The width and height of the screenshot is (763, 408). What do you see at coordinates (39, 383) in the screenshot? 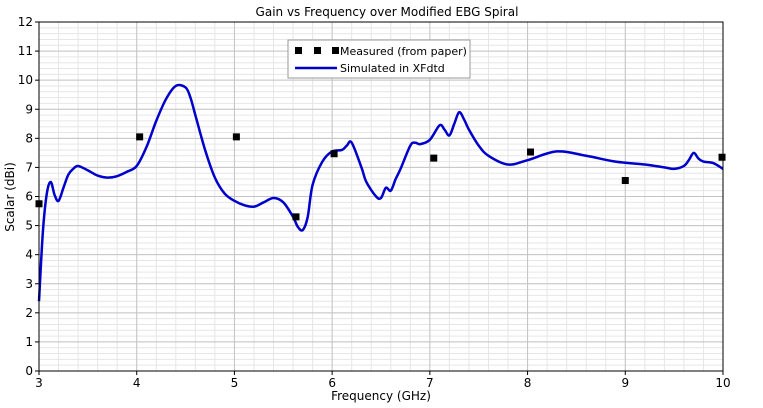
I see `x-tick-label: 3` at bounding box center [39, 383].